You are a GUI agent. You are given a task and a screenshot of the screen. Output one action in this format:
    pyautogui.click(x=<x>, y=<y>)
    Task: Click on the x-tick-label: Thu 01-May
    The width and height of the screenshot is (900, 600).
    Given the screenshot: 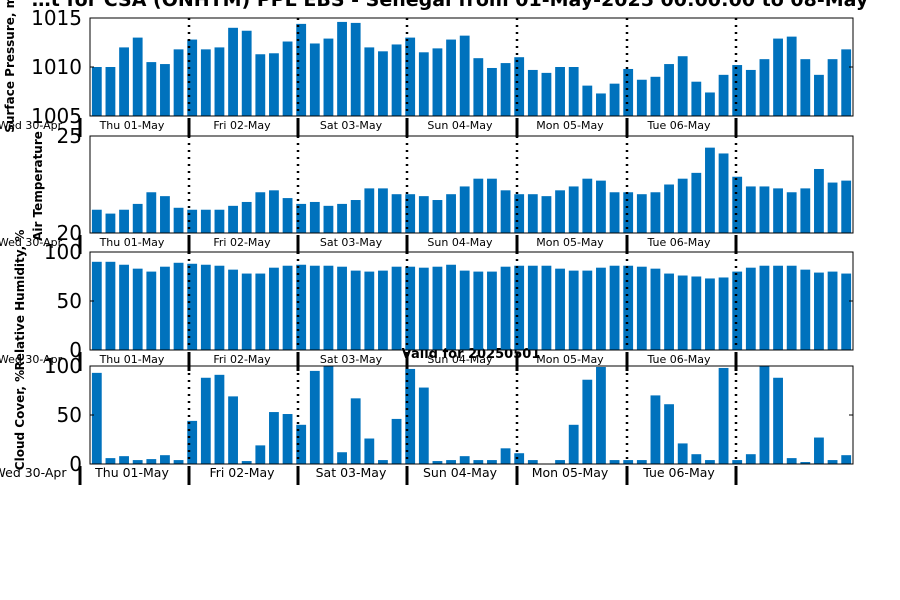 What is the action you would take?
    pyautogui.click(x=132, y=125)
    